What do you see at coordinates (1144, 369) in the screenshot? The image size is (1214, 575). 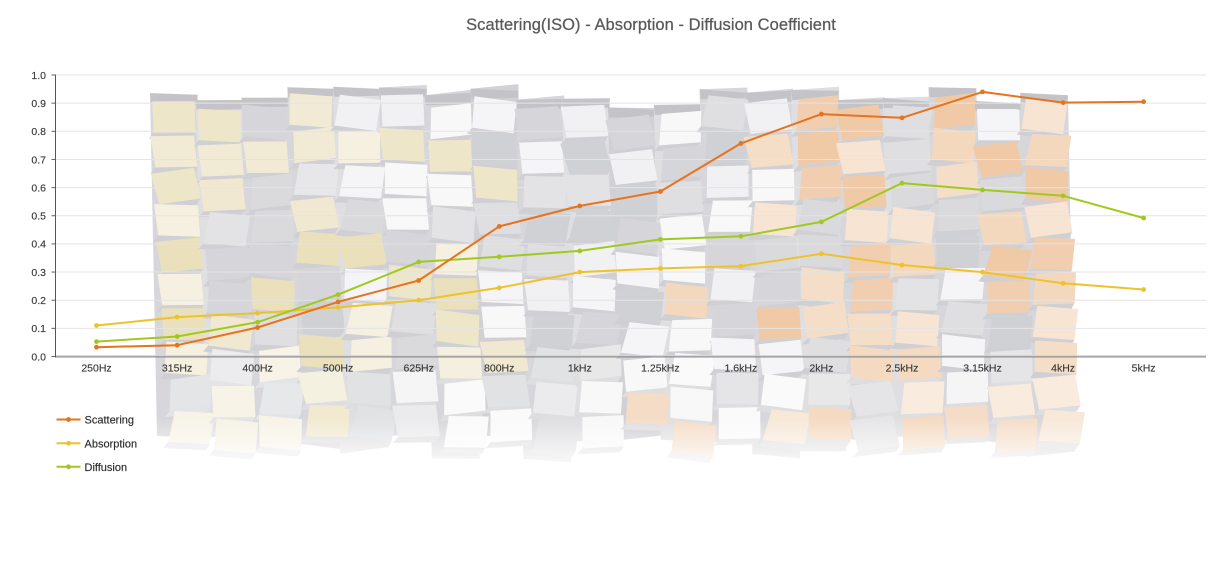 I see `svg-text: 5kHz` at bounding box center [1144, 369].